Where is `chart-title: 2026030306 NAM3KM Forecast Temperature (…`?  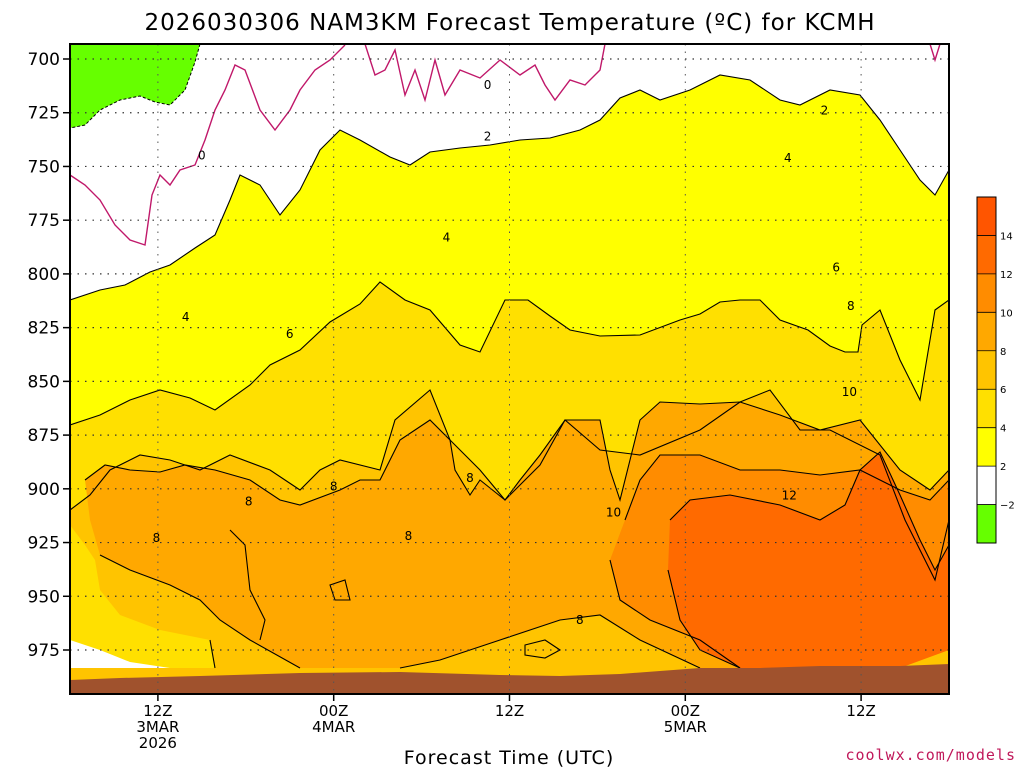 chart-title: 2026030306 NAM3KM Forecast Temperature (… is located at coordinates (509, 23).